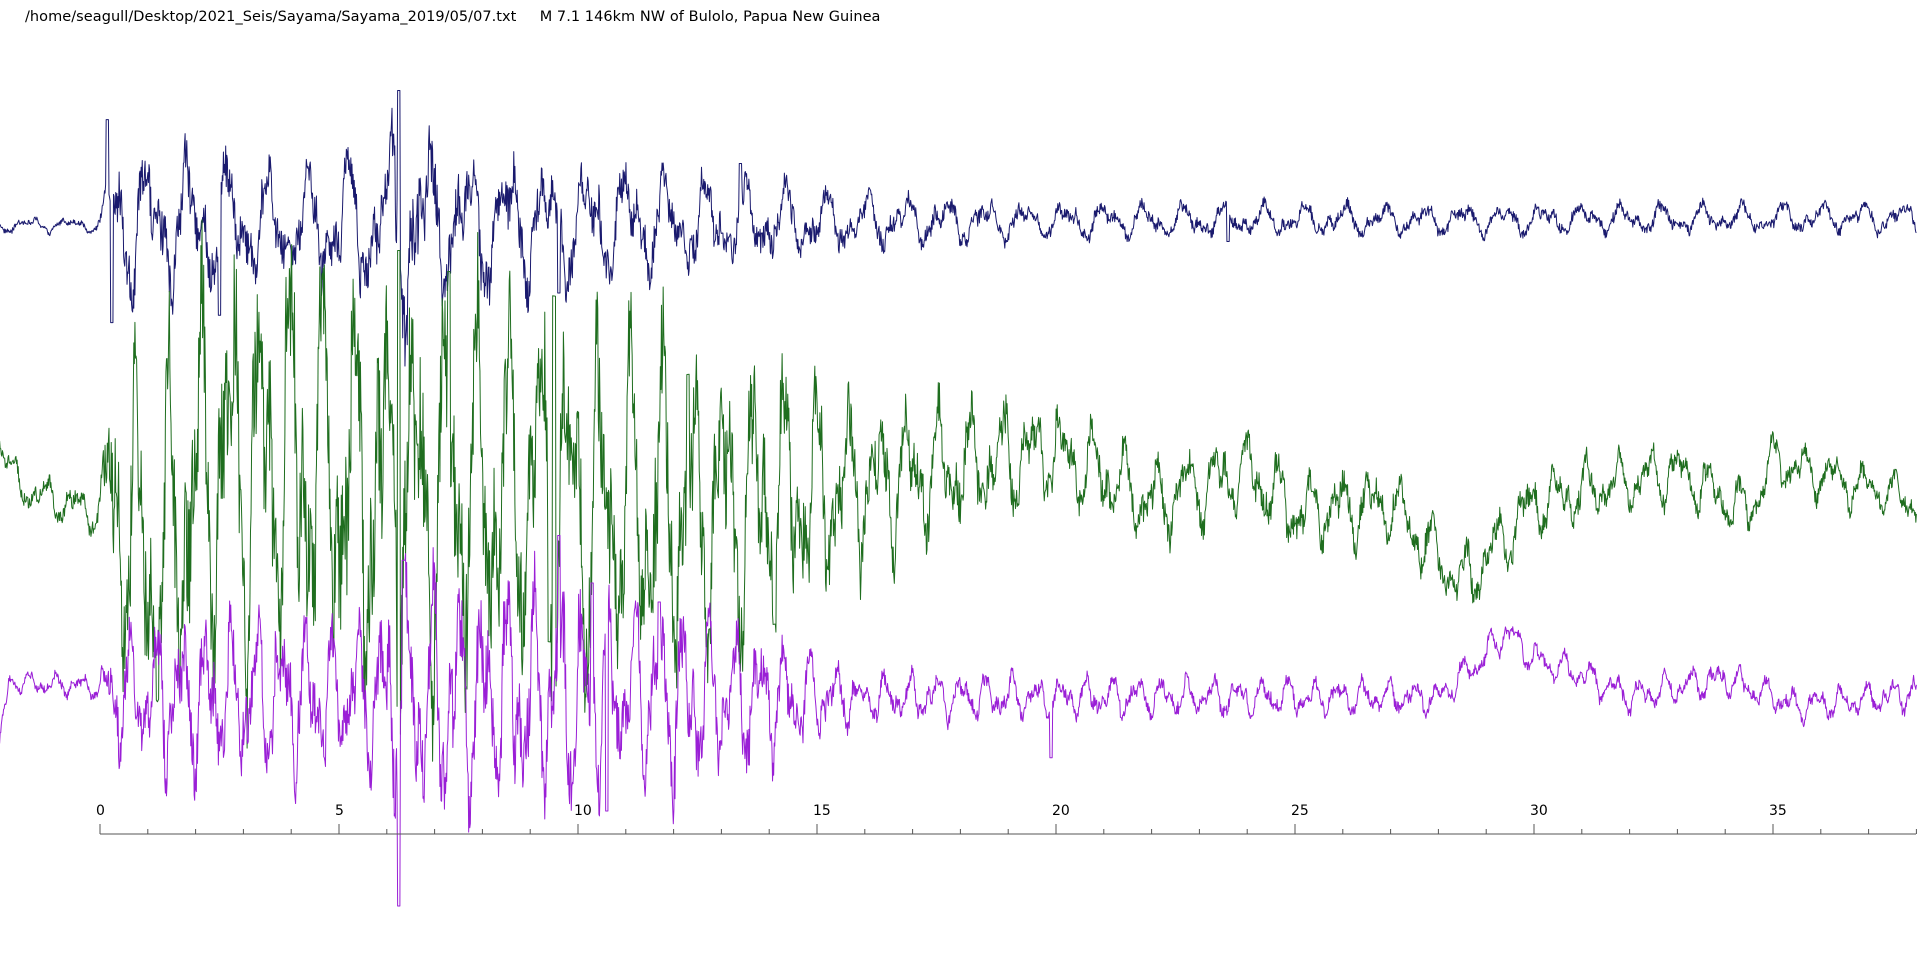 This screenshot has height=956, width=1919. What do you see at coordinates (1539, 811) in the screenshot?
I see `tick-label-30: 30` at bounding box center [1539, 811].